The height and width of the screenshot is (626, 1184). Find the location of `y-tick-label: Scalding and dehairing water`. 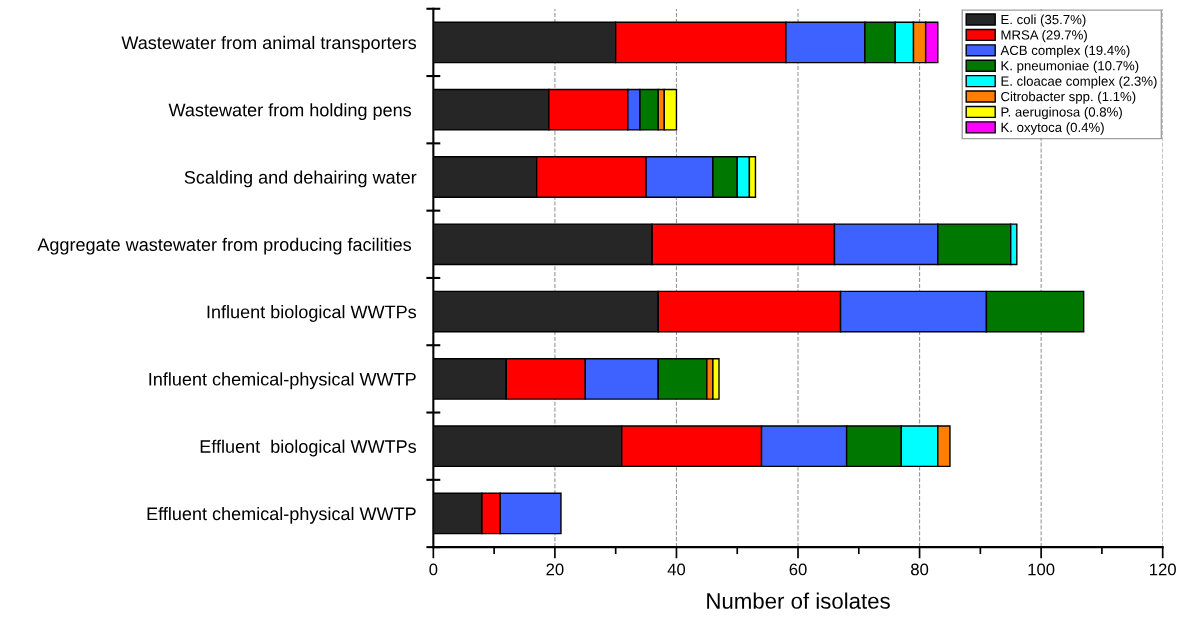

y-tick-label: Scalding and dehairing water is located at coordinates (300, 179).